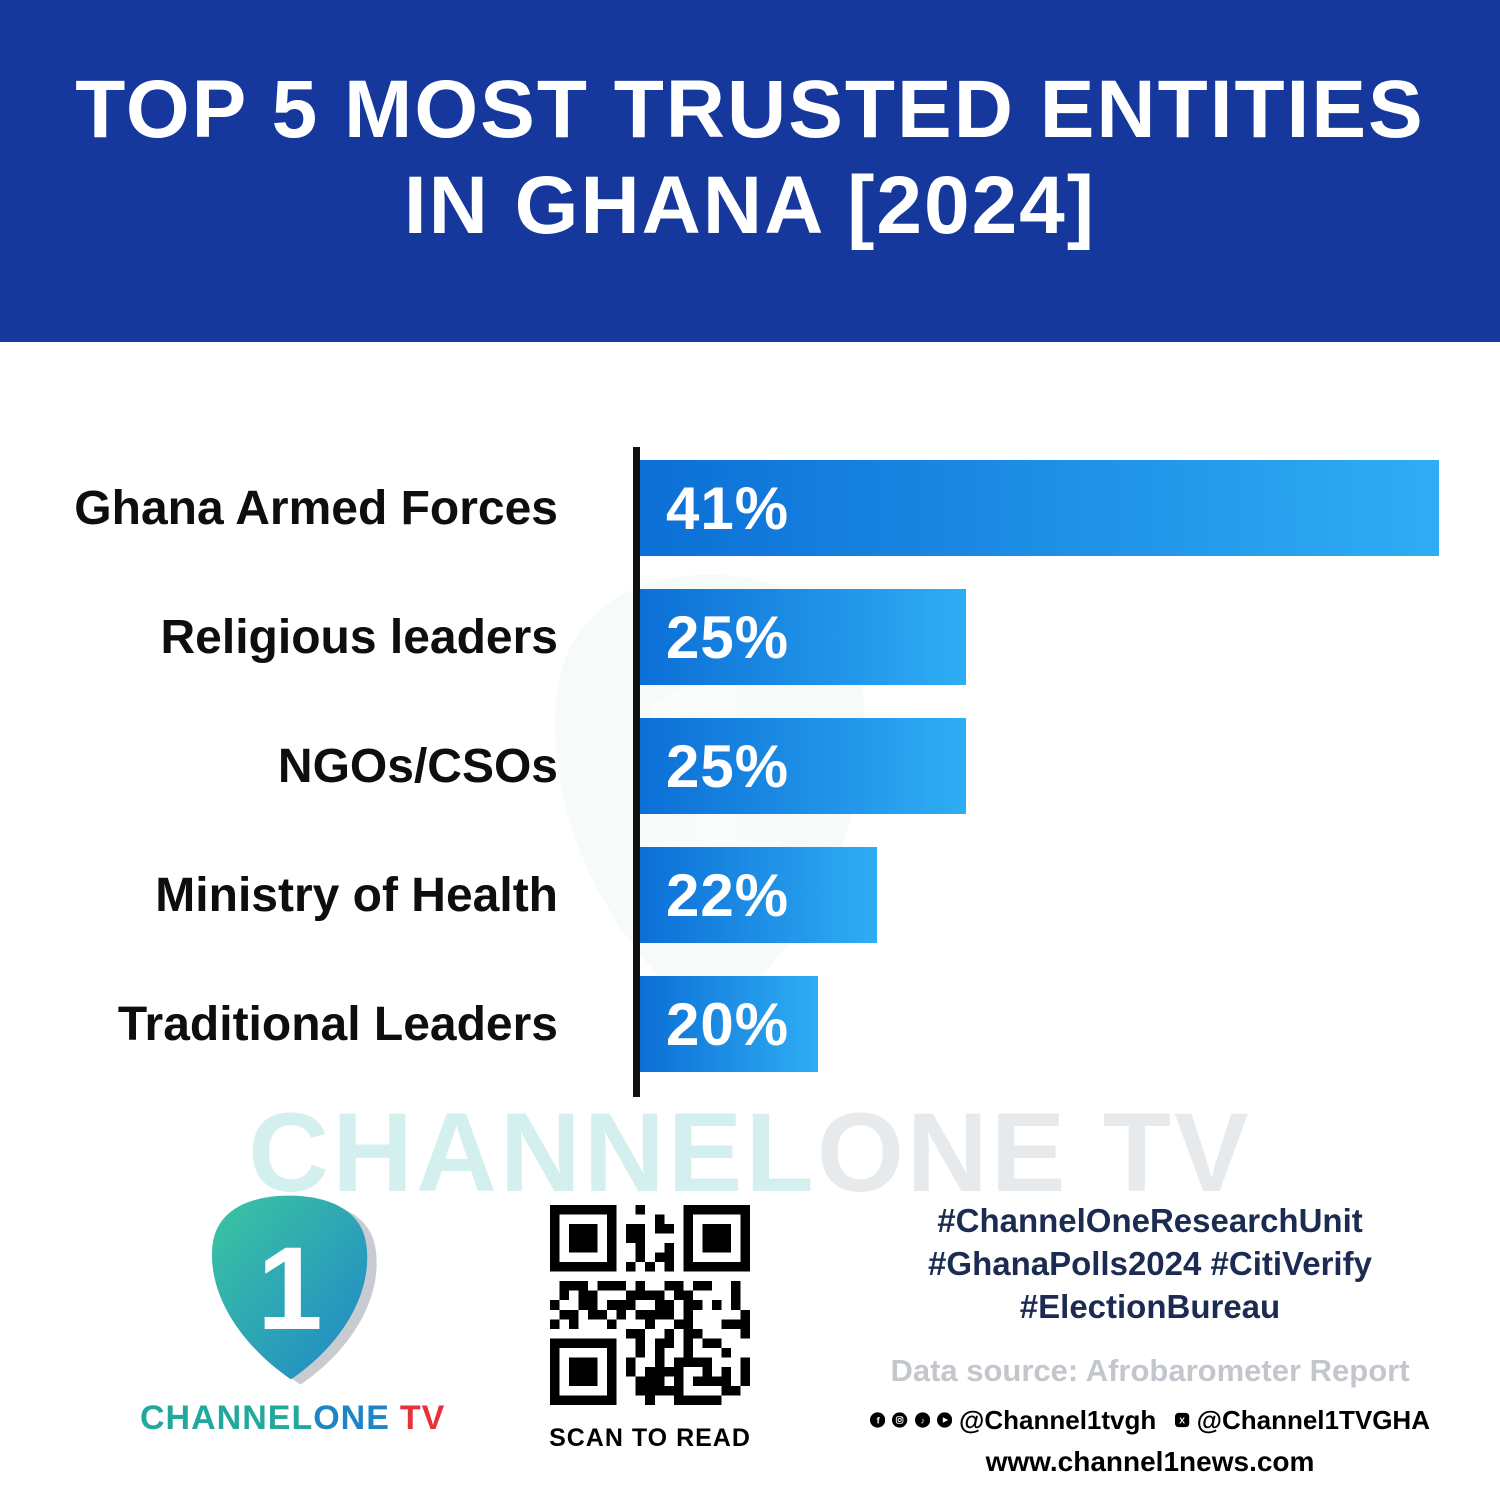 The image size is (1500, 1500). I want to click on social-row: f ♪ @Channel1tvgh X @Channel1T, so click(1150, 1420).